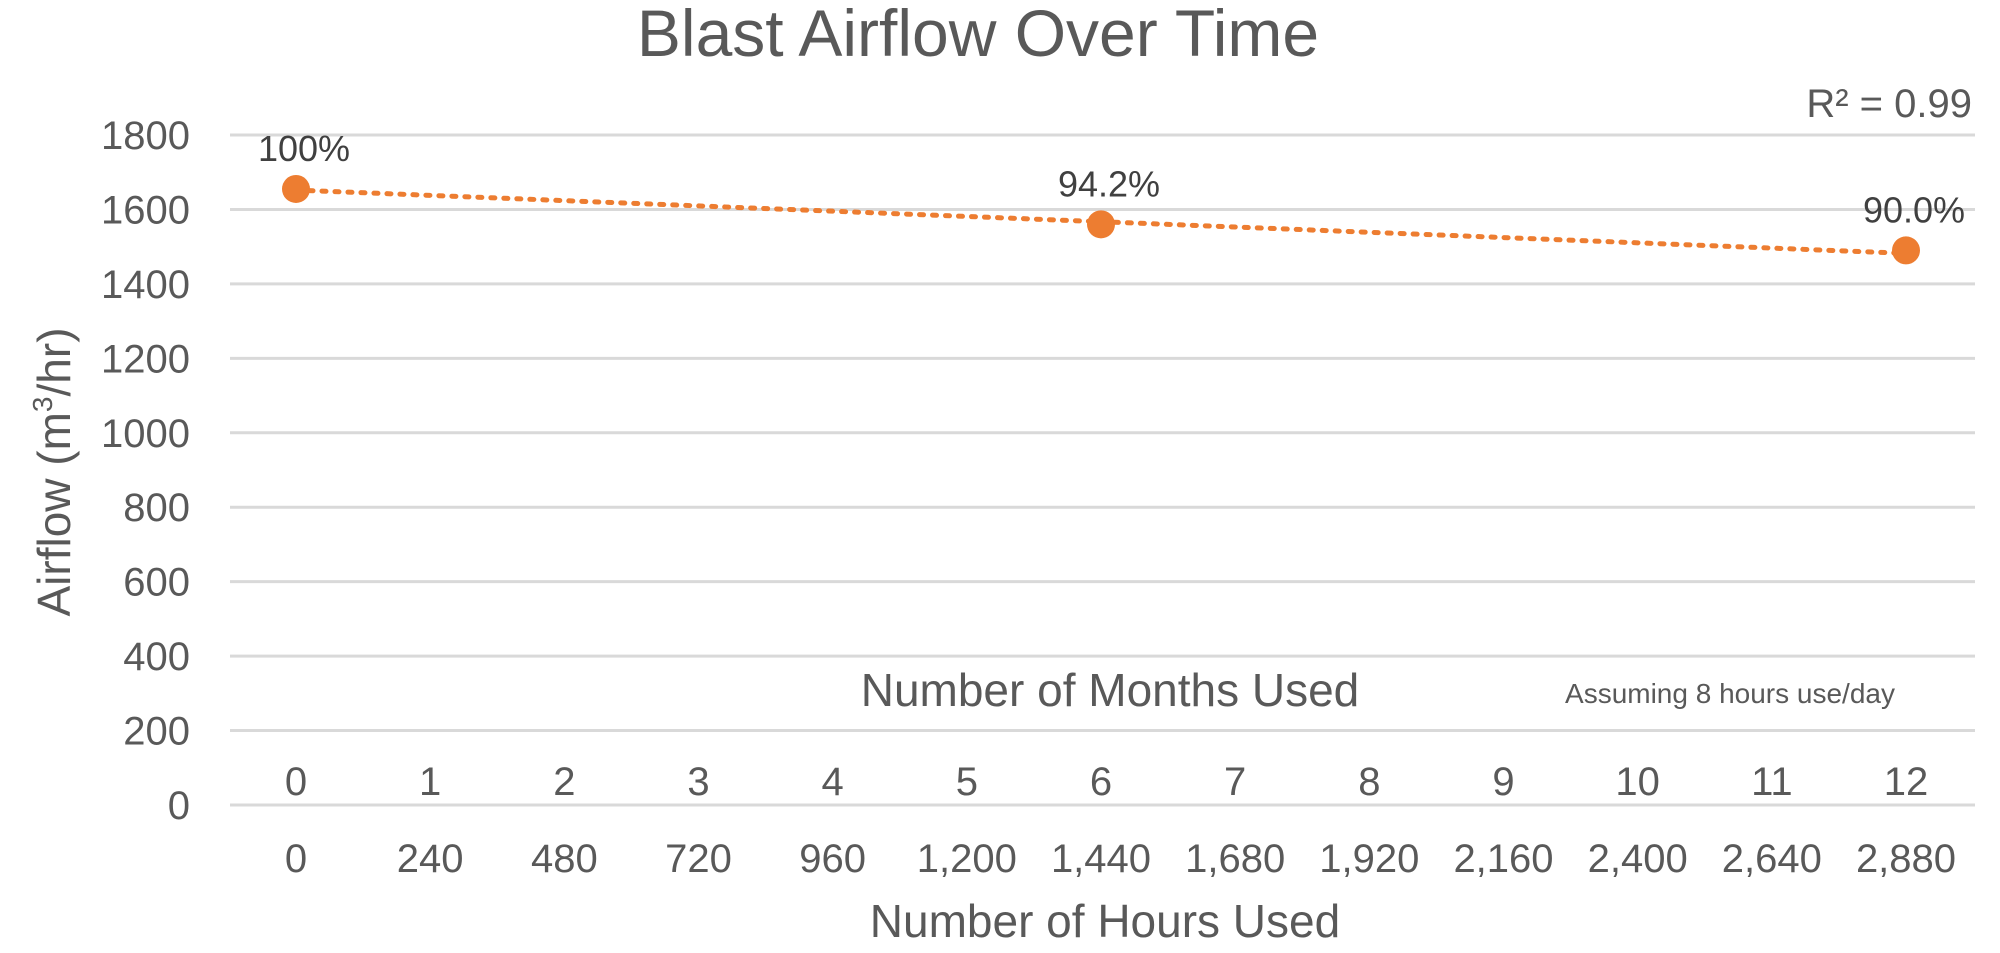 This screenshot has width=2000, height=953. I want to click on data-label-1: 94.2%, so click(1109, 183).